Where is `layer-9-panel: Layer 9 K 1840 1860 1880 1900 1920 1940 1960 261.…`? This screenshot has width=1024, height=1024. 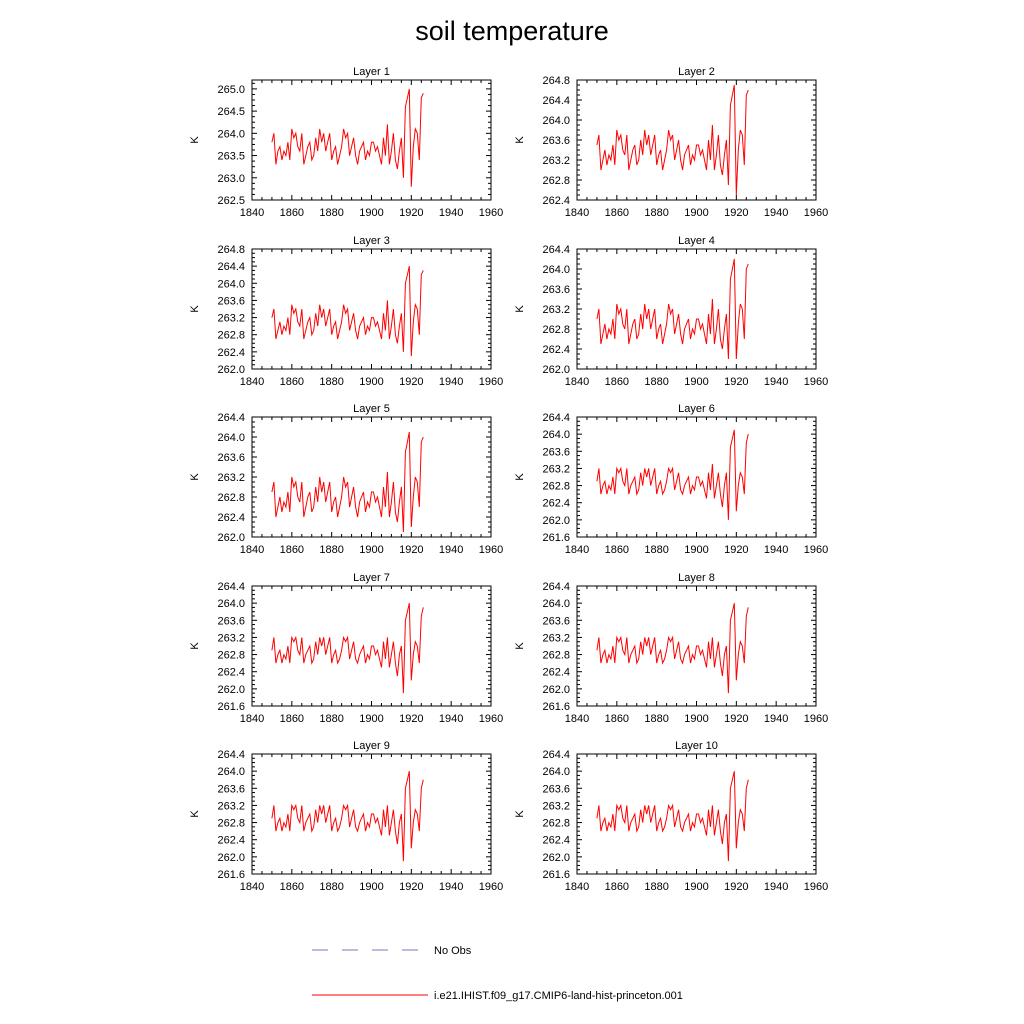
layer-9-panel: Layer 9 K 1840 1860 1880 1900 1920 1940 1960 261.… is located at coordinates (346, 816).